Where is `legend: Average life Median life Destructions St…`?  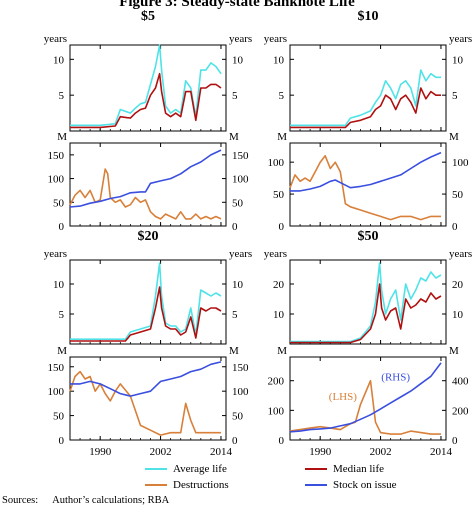
legend: Average life Median life Destructions St… is located at coordinates (280, 478).